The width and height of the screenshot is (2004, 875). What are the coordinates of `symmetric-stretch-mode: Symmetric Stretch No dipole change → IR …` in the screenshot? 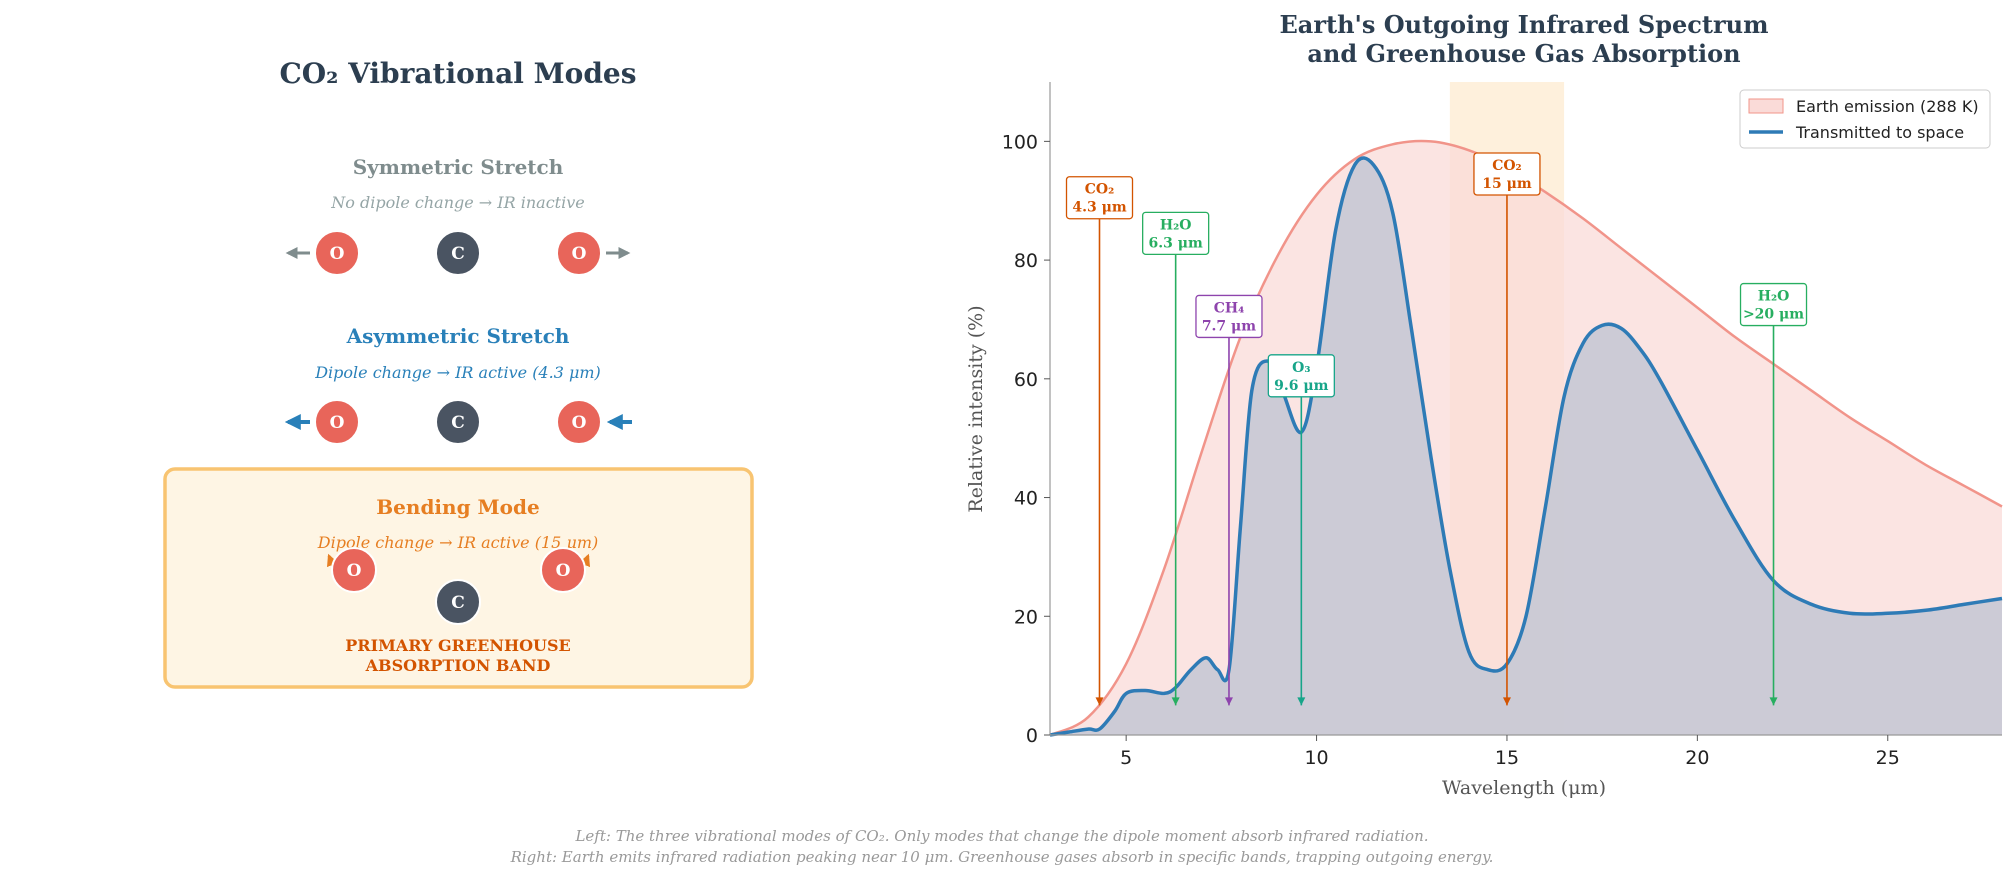 It's located at (458, 215).